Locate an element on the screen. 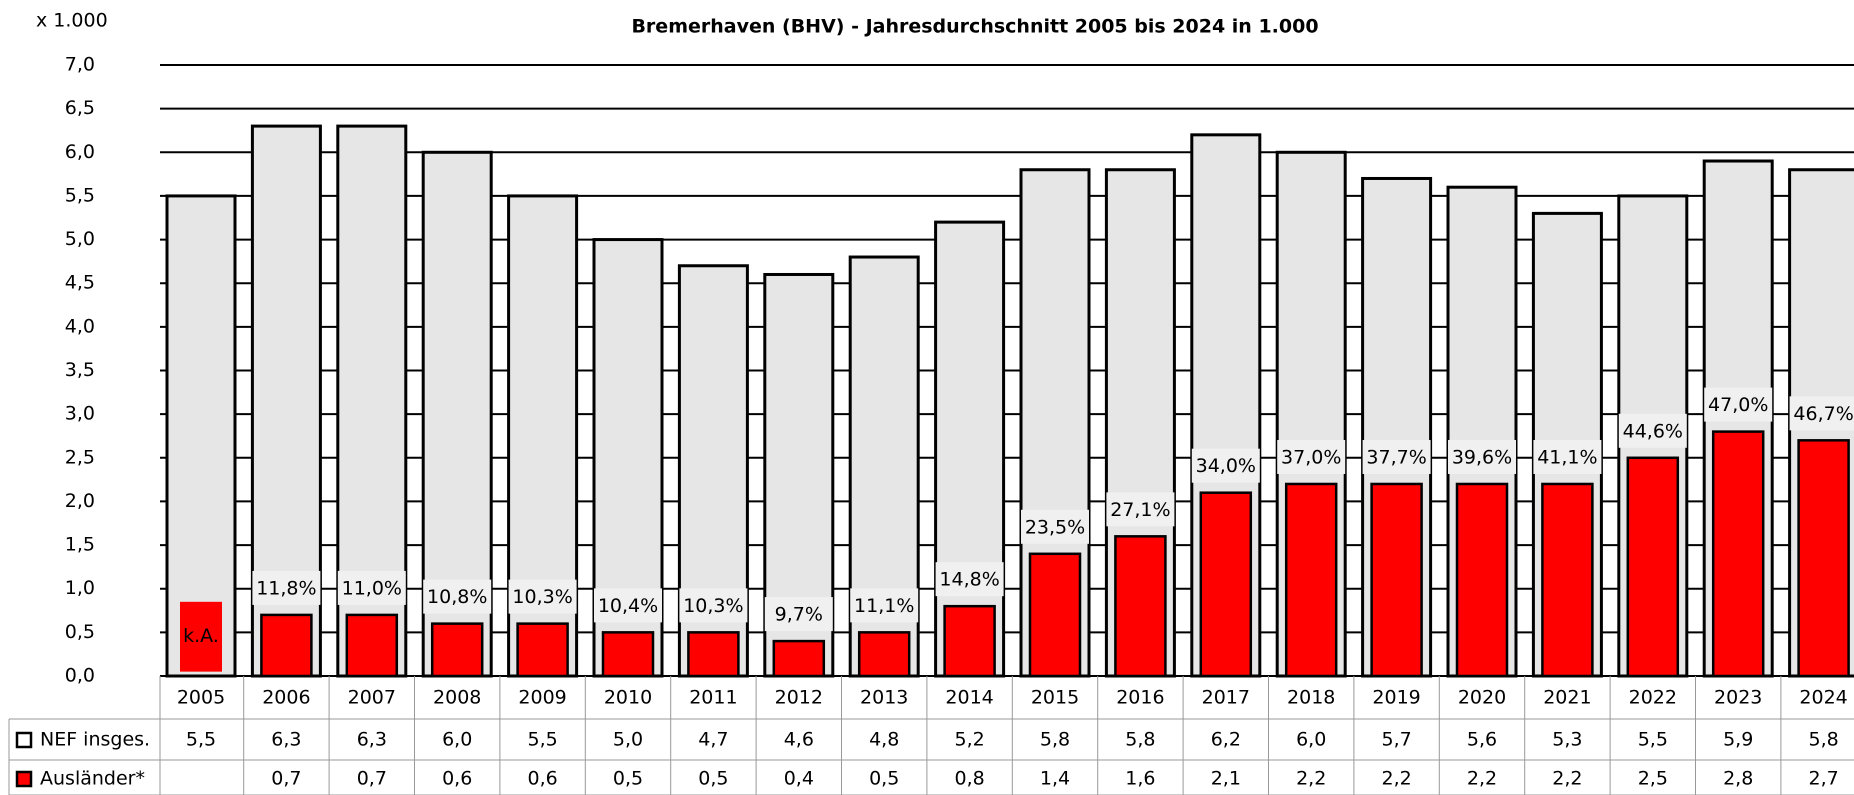 This screenshot has width=1854, height=795. share-label: 10,4% is located at coordinates (628, 606).